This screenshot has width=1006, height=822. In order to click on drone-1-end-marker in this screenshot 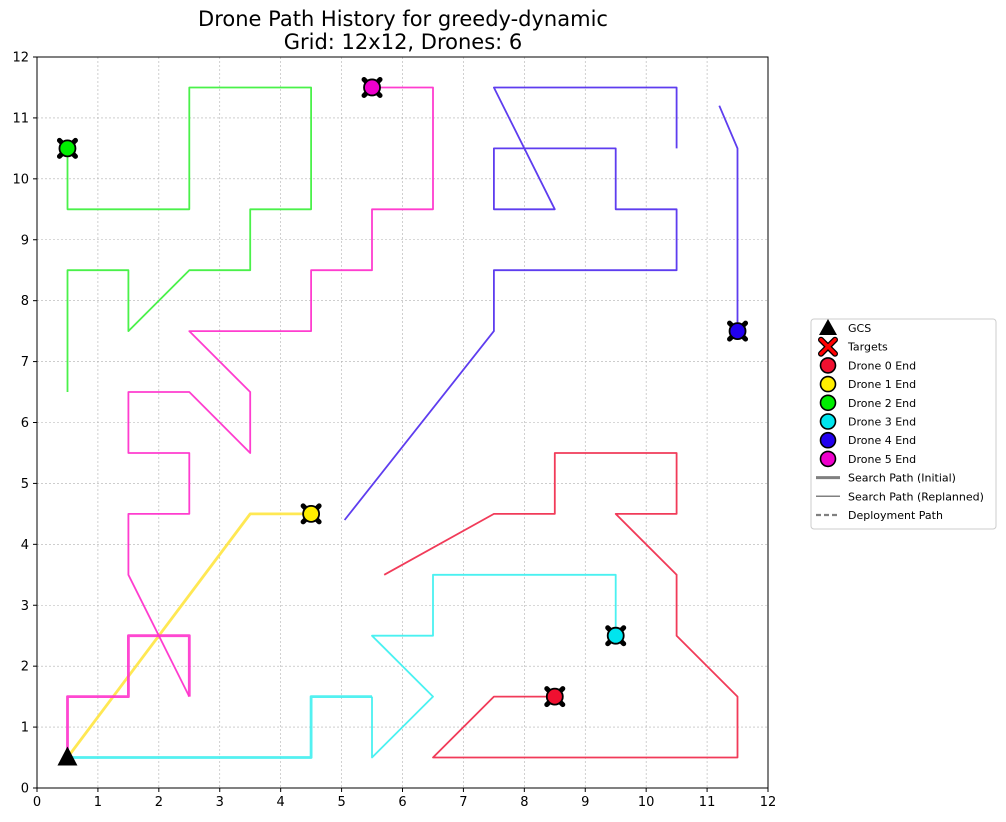, I will do `click(311, 513)`.